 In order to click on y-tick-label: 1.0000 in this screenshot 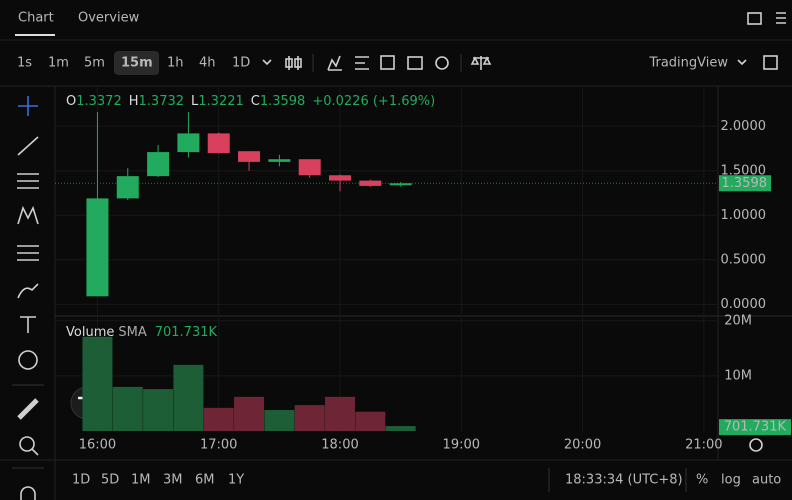, I will do `click(744, 215)`.